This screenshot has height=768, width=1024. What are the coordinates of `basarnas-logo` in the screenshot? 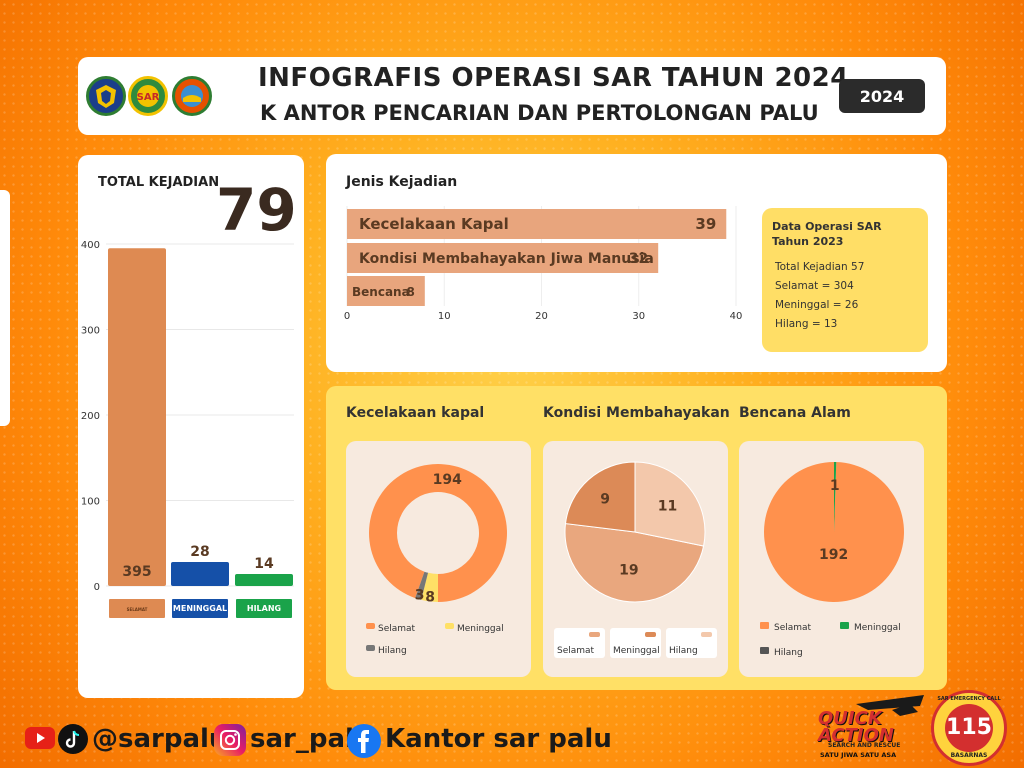 It's located at (106, 96).